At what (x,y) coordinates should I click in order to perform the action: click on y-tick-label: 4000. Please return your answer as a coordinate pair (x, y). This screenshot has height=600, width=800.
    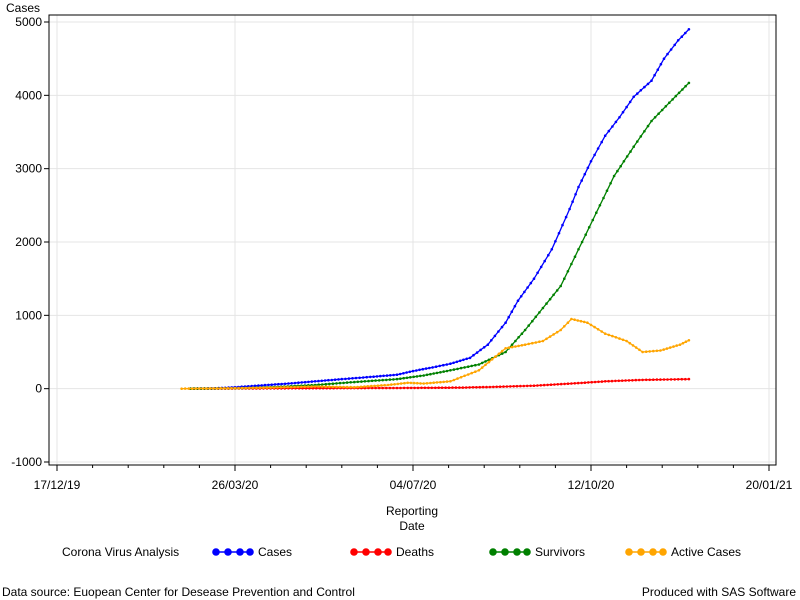
    Looking at the image, I should click on (28, 95).